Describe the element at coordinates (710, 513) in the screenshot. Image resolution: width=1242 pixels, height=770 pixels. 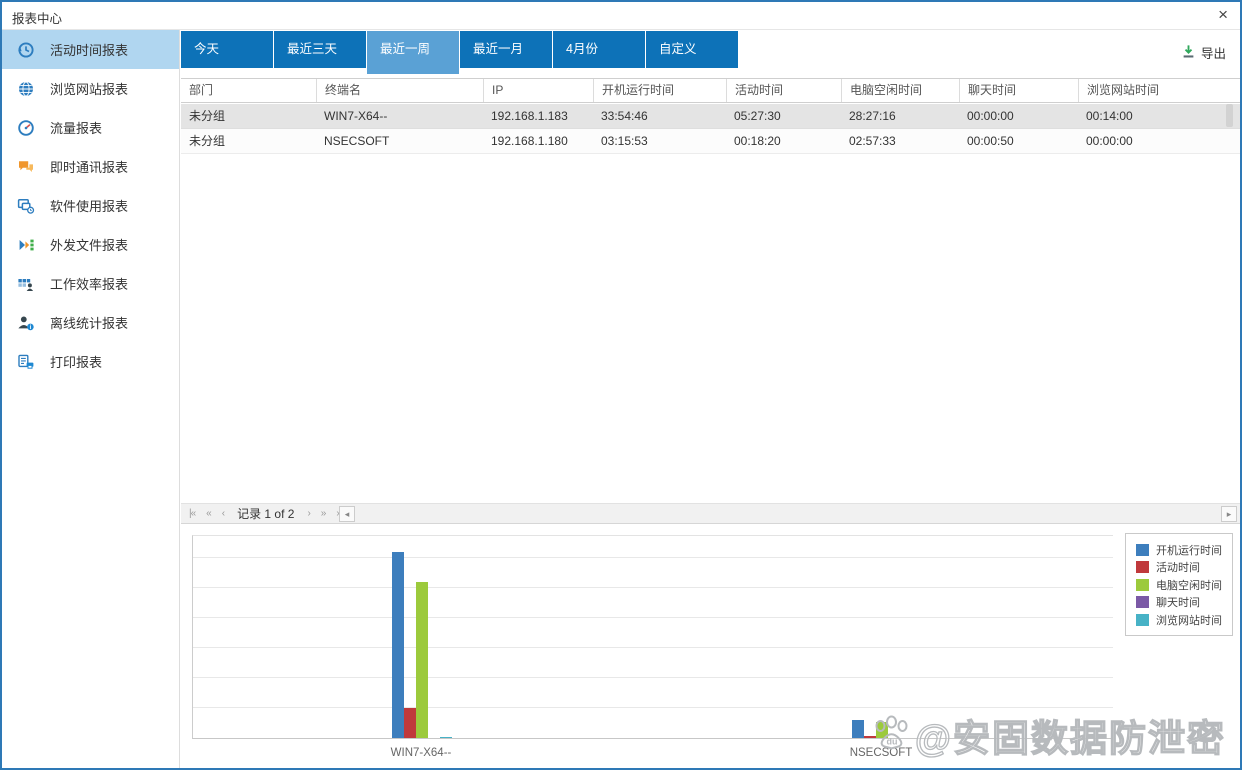
I see `pagination-bar: |« « ‹ 记录 1 of 2 › » »| ◂ ▸` at that location.